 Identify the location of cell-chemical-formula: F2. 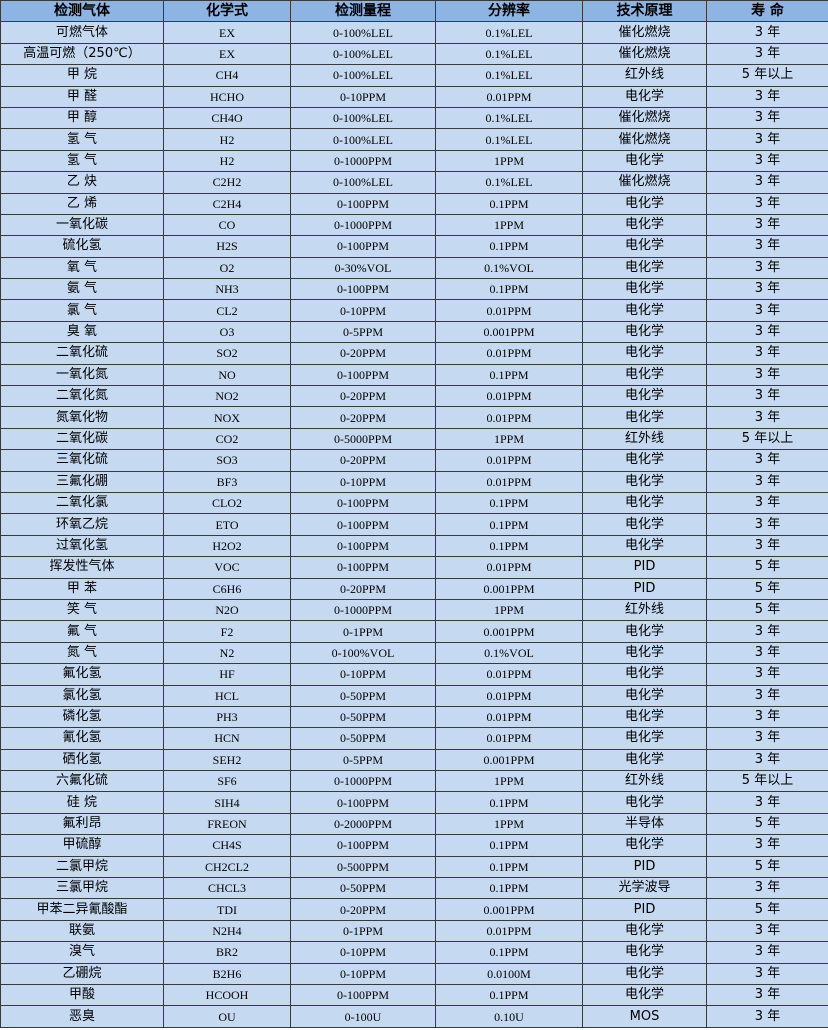
(227, 631).